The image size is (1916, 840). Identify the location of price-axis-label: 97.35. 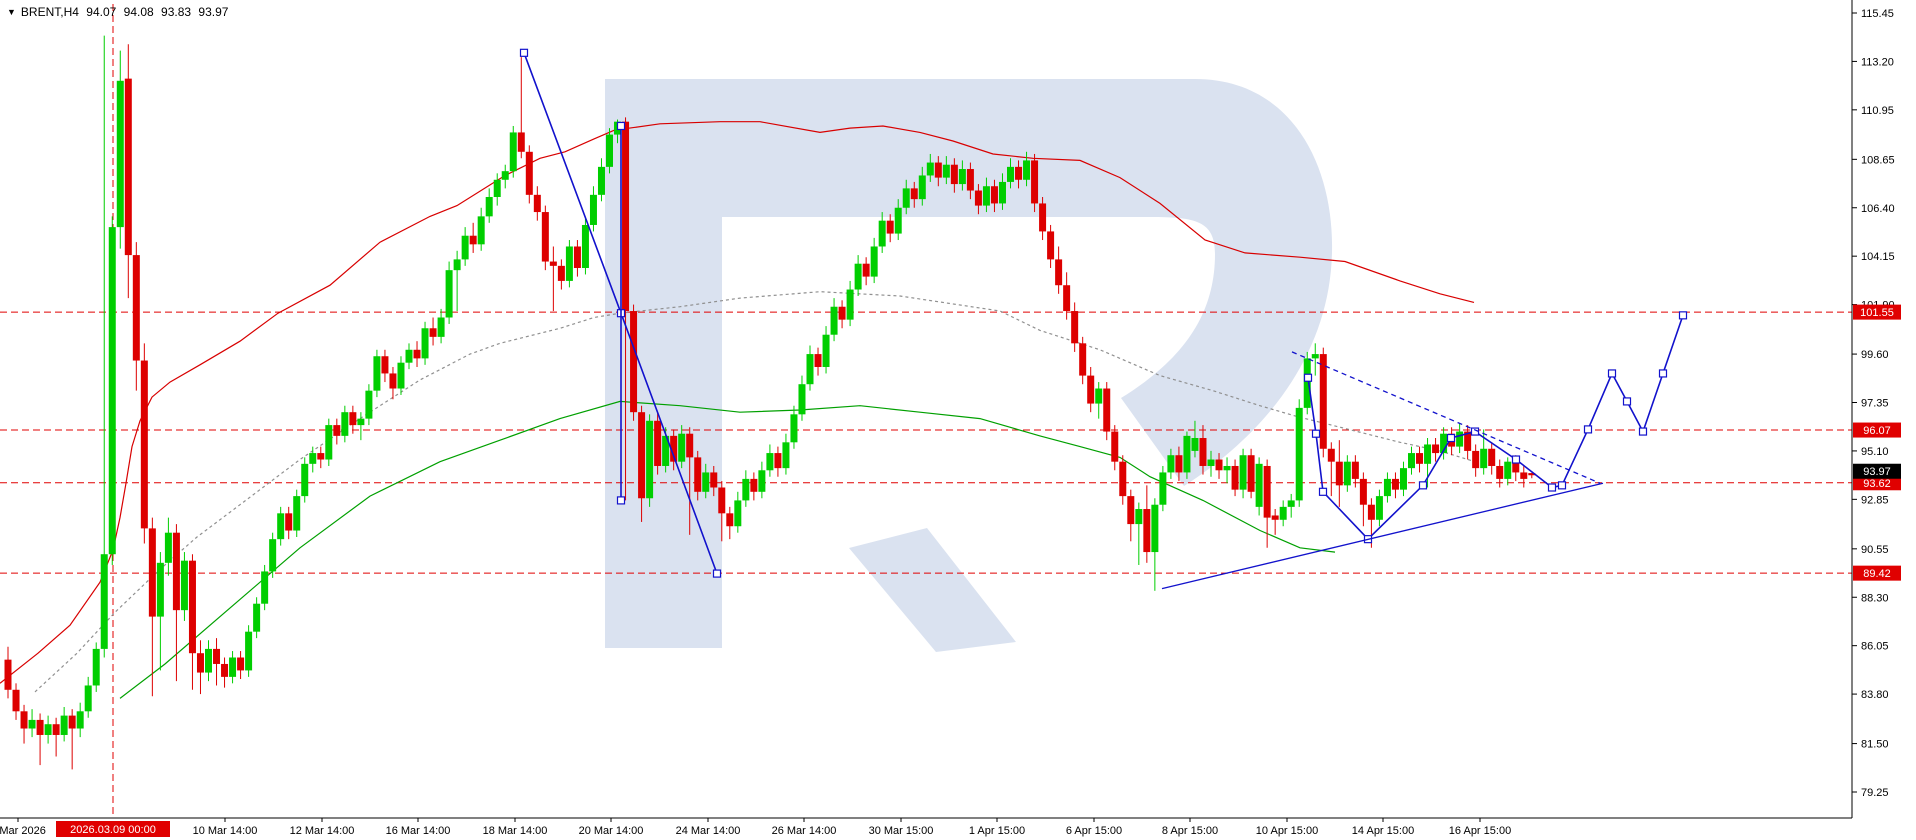
(1875, 404).